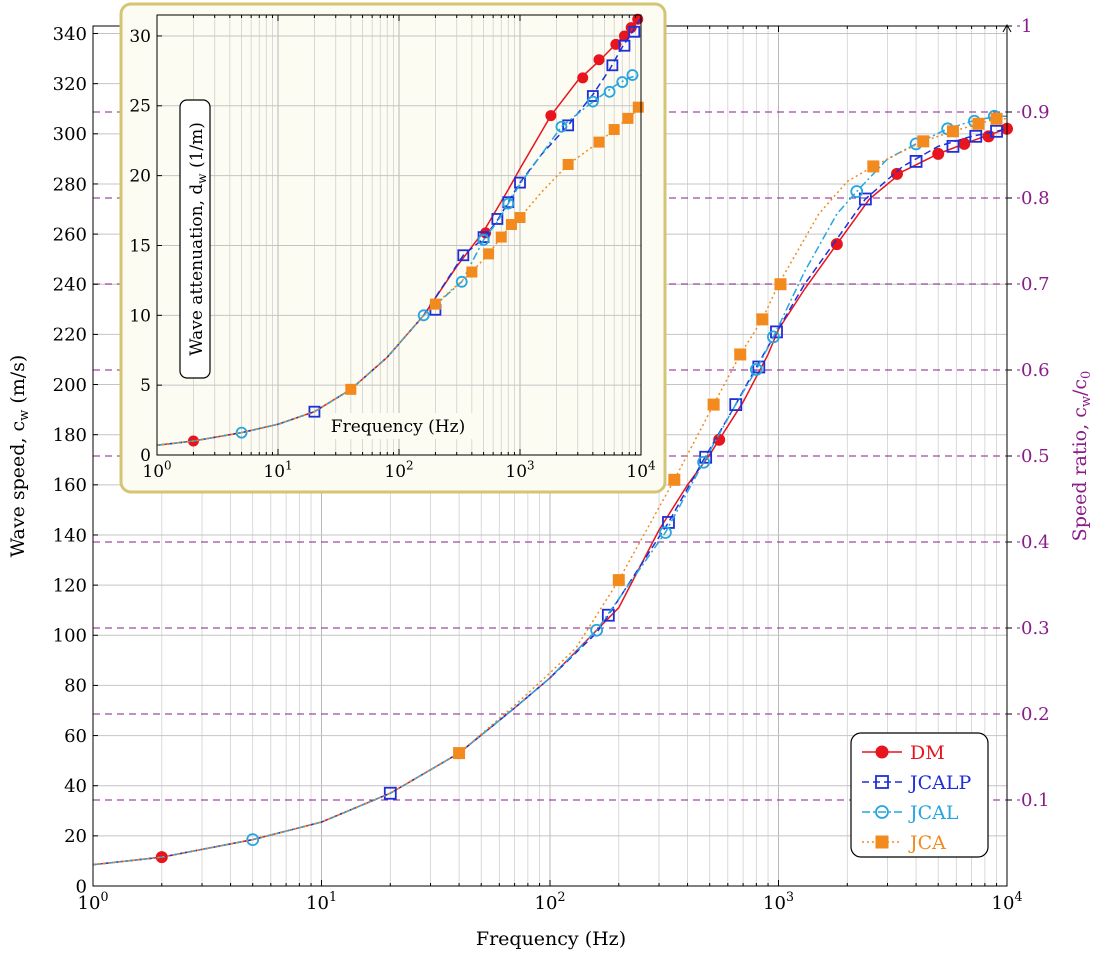  I want to click on legend-marker-jcalp, so click(882, 782).